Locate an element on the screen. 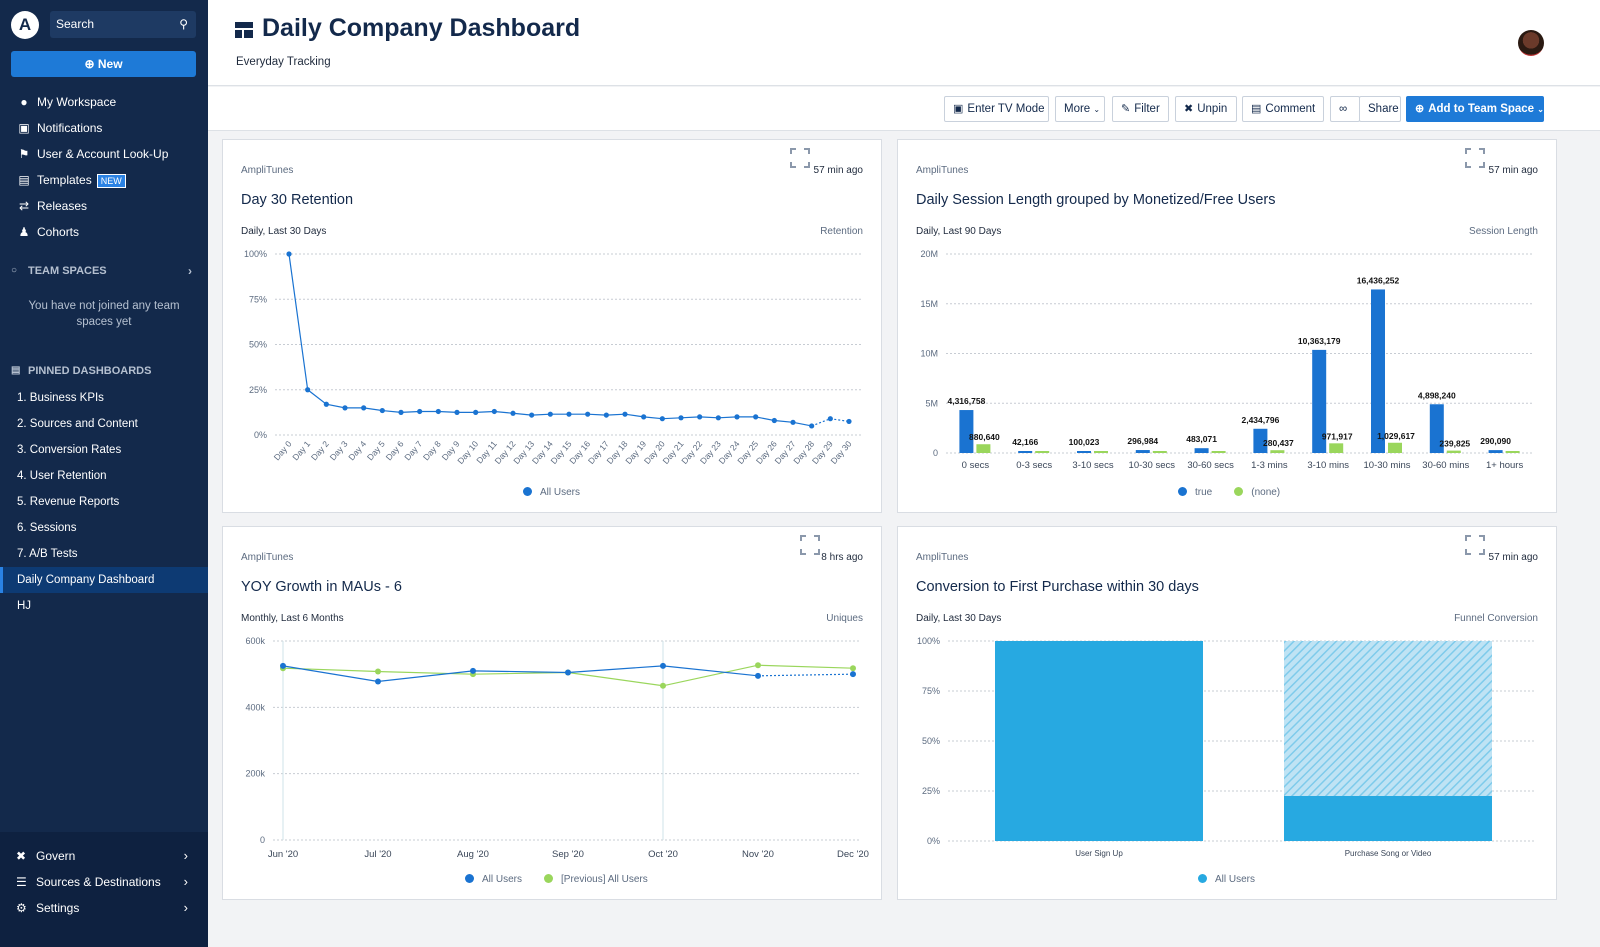  amplitude-logo: A is located at coordinates (25, 25).